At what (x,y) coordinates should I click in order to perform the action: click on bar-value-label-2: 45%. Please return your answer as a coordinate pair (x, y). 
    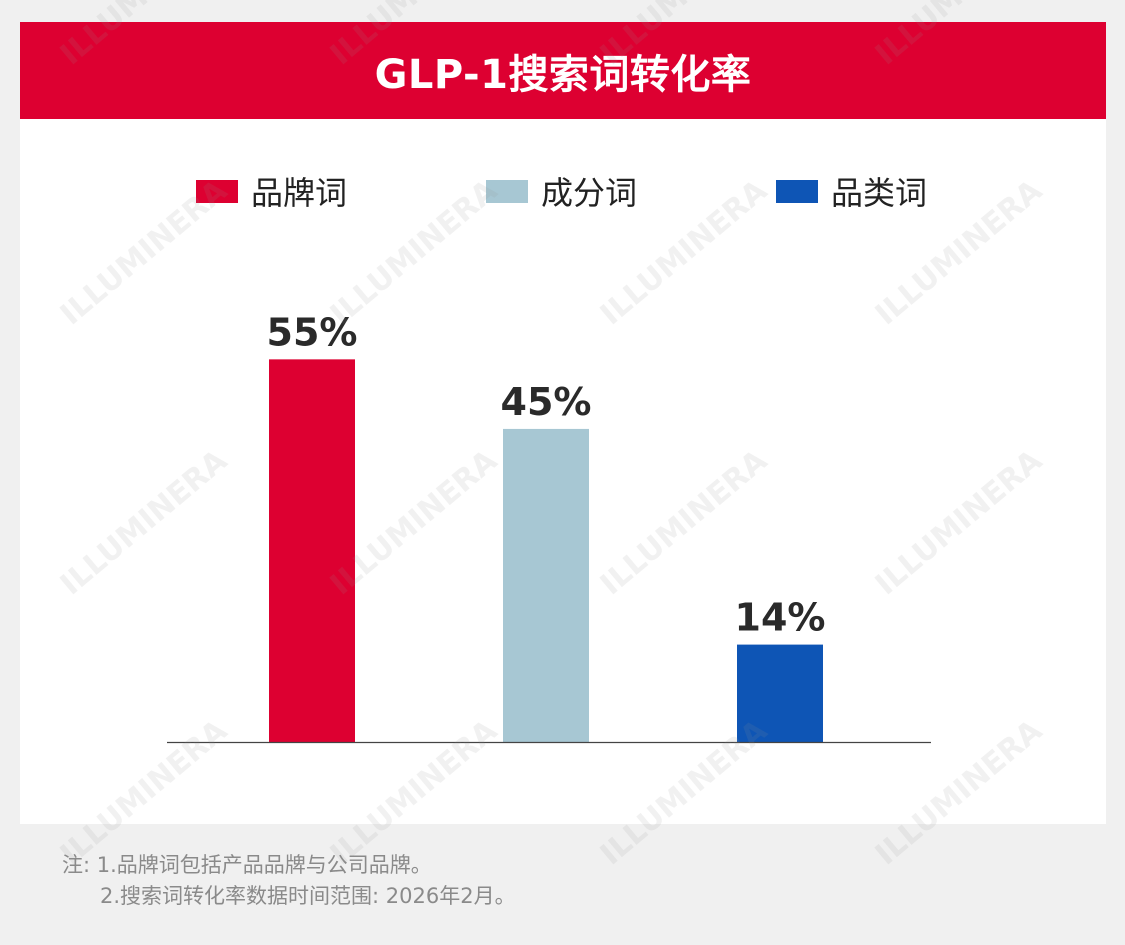
    Looking at the image, I should click on (546, 402).